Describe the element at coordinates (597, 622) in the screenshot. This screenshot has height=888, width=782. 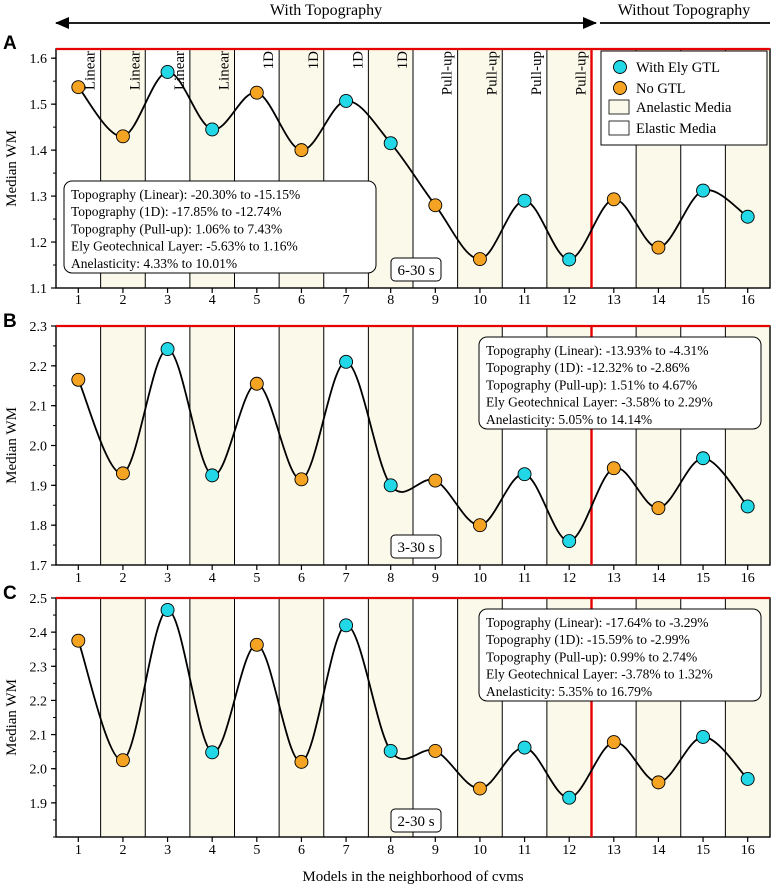
I see `stats-line: Topography (Linear): -17.64% to -3.29%` at that location.